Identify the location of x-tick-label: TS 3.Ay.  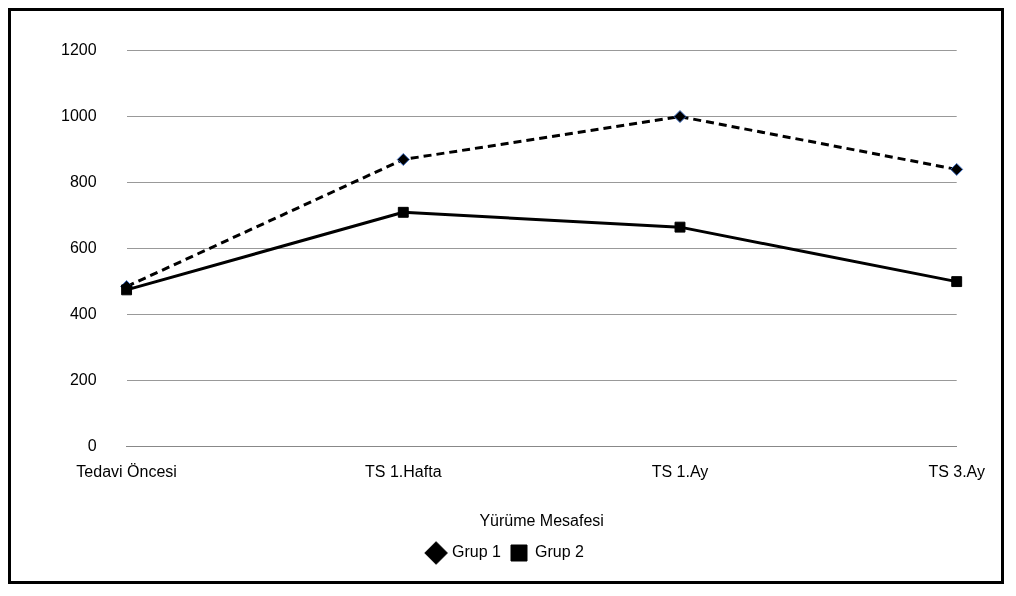
(956, 471).